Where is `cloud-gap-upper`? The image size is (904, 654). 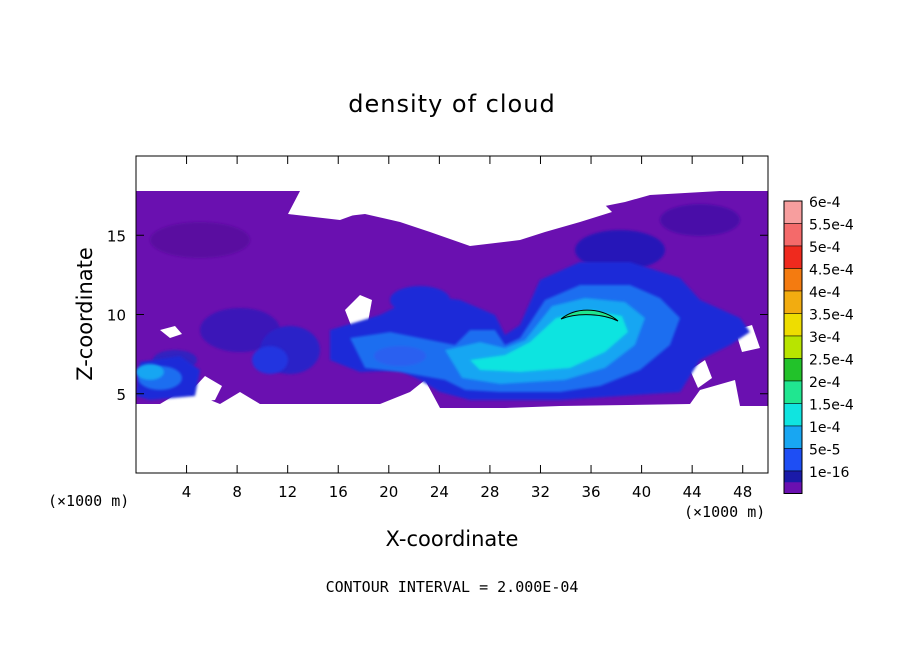
cloud-gap-upper is located at coordinates (451, 218).